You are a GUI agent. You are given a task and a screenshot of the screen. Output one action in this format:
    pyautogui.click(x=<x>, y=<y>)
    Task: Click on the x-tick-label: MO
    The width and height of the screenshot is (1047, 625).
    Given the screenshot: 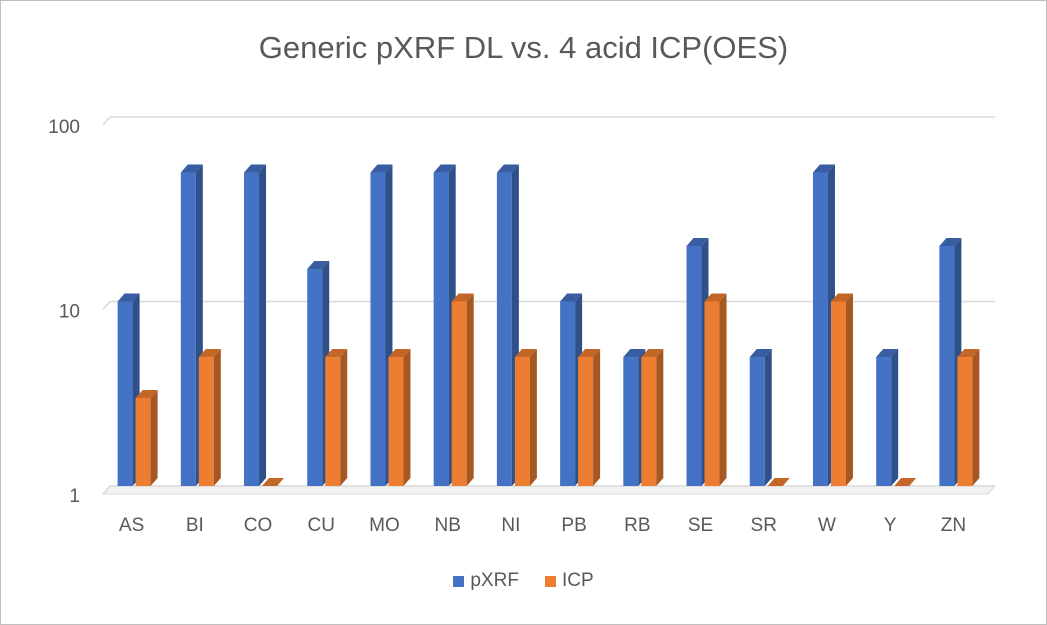 What is the action you would take?
    pyautogui.click(x=384, y=525)
    